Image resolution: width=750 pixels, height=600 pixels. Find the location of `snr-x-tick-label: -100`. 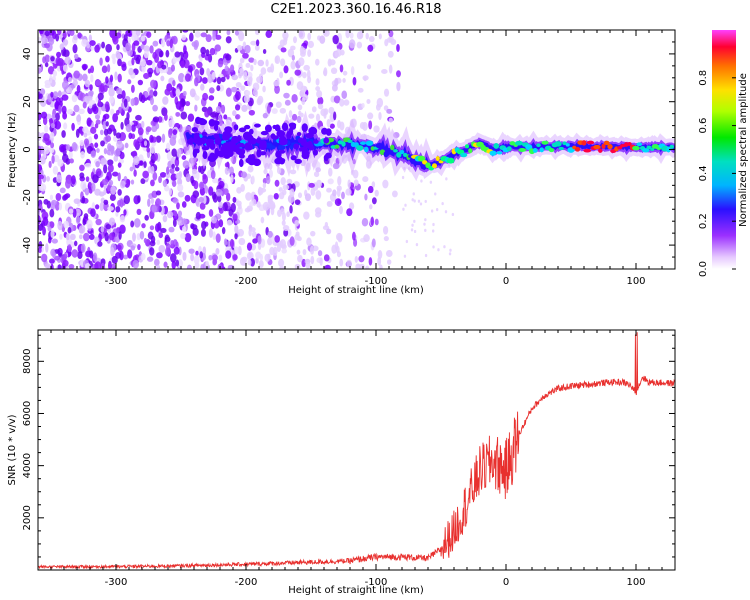

snr-x-tick-label: -100 is located at coordinates (376, 582).